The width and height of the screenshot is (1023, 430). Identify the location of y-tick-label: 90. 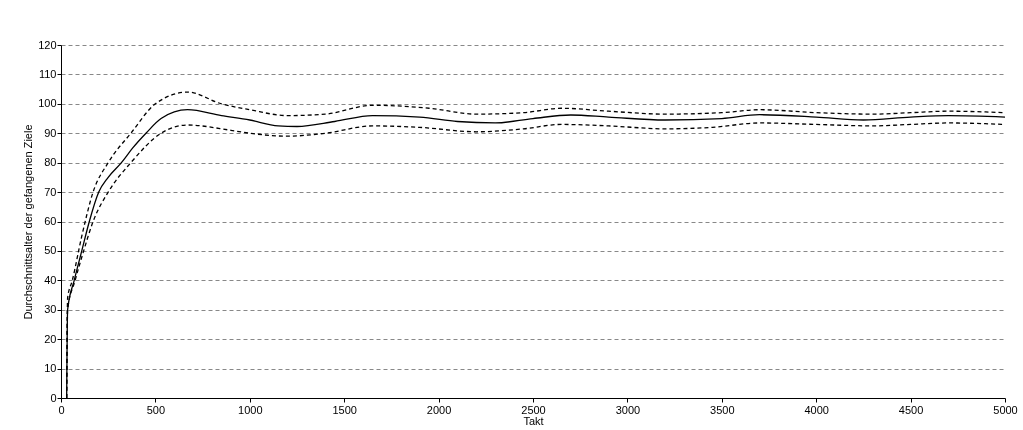
(50, 132).